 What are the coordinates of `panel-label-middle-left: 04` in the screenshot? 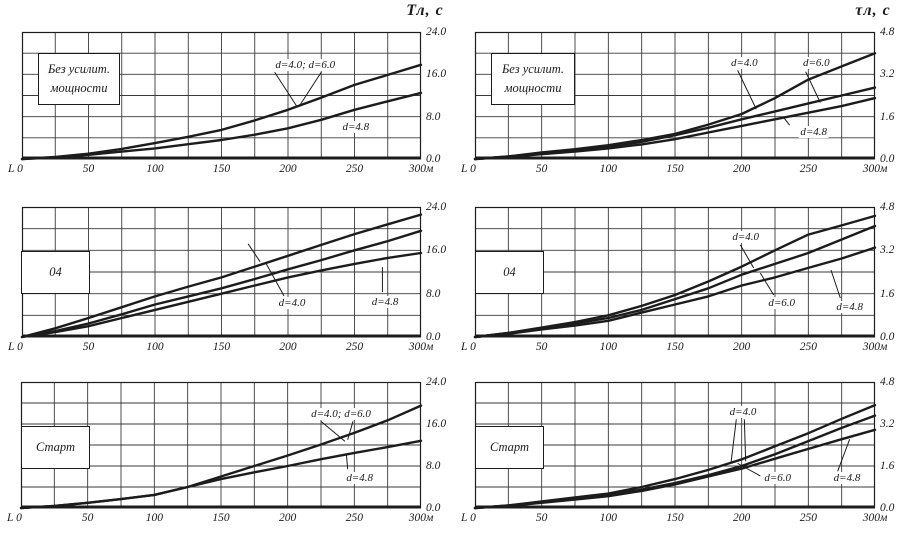 It's located at (55, 272).